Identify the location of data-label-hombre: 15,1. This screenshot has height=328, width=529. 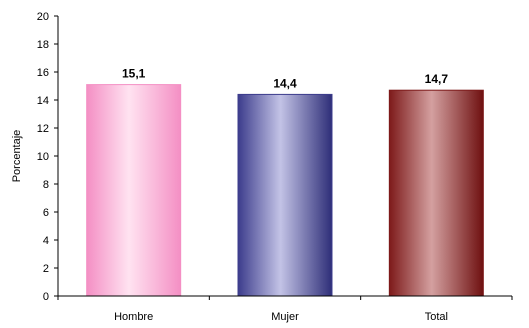
(134, 74).